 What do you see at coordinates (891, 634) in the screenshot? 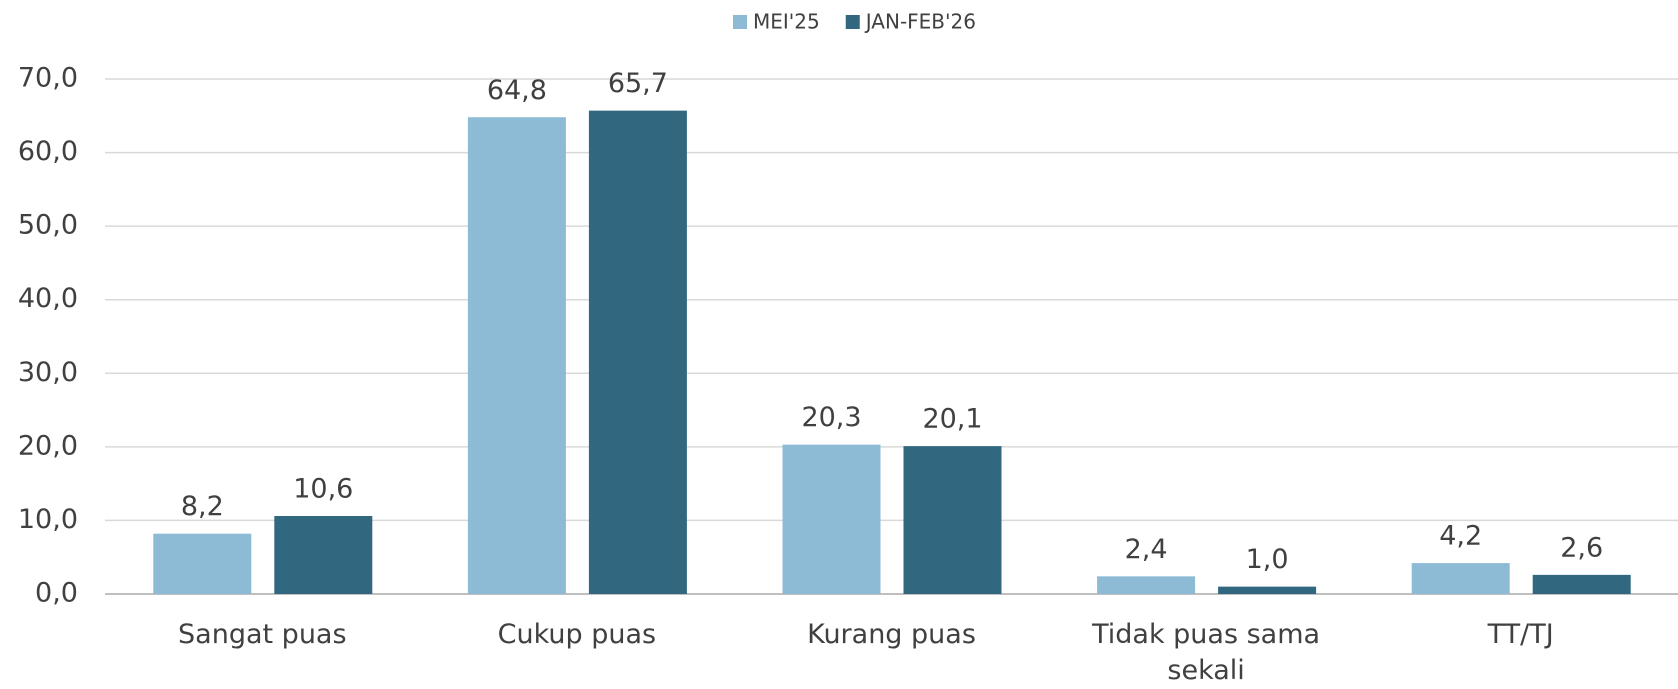
I see `x-tick-label: Kurang puas` at bounding box center [891, 634].